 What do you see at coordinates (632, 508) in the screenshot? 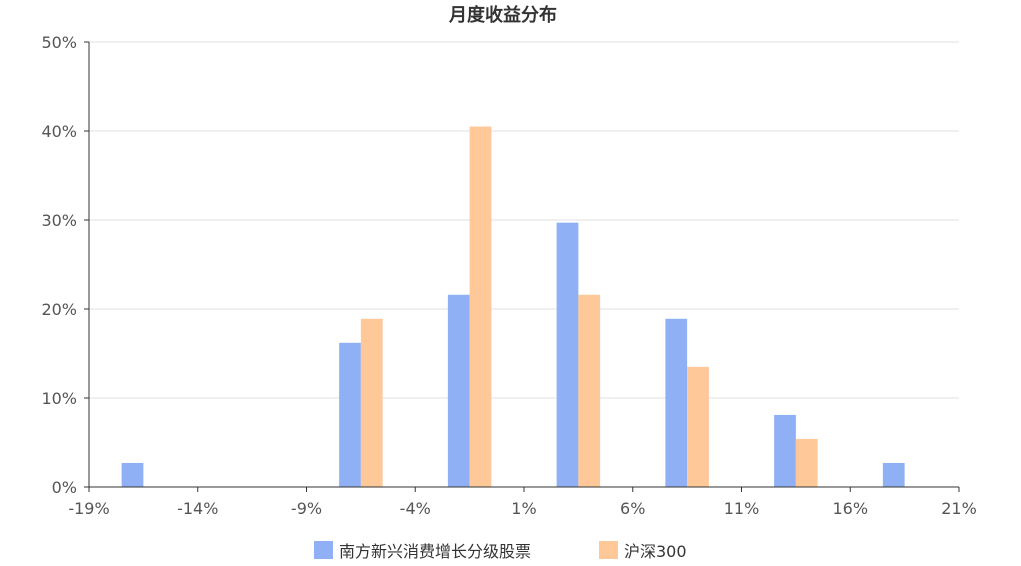
I see `x-tick-label: 6%` at bounding box center [632, 508].